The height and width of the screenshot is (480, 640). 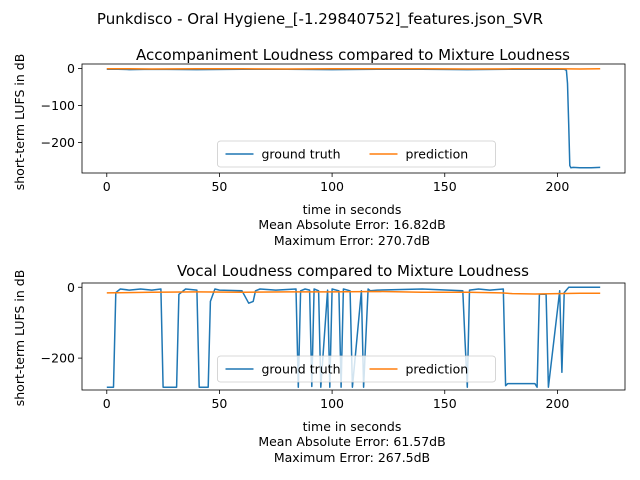 What do you see at coordinates (353, 292) in the screenshot?
I see `series-line-prediction` at bounding box center [353, 292].